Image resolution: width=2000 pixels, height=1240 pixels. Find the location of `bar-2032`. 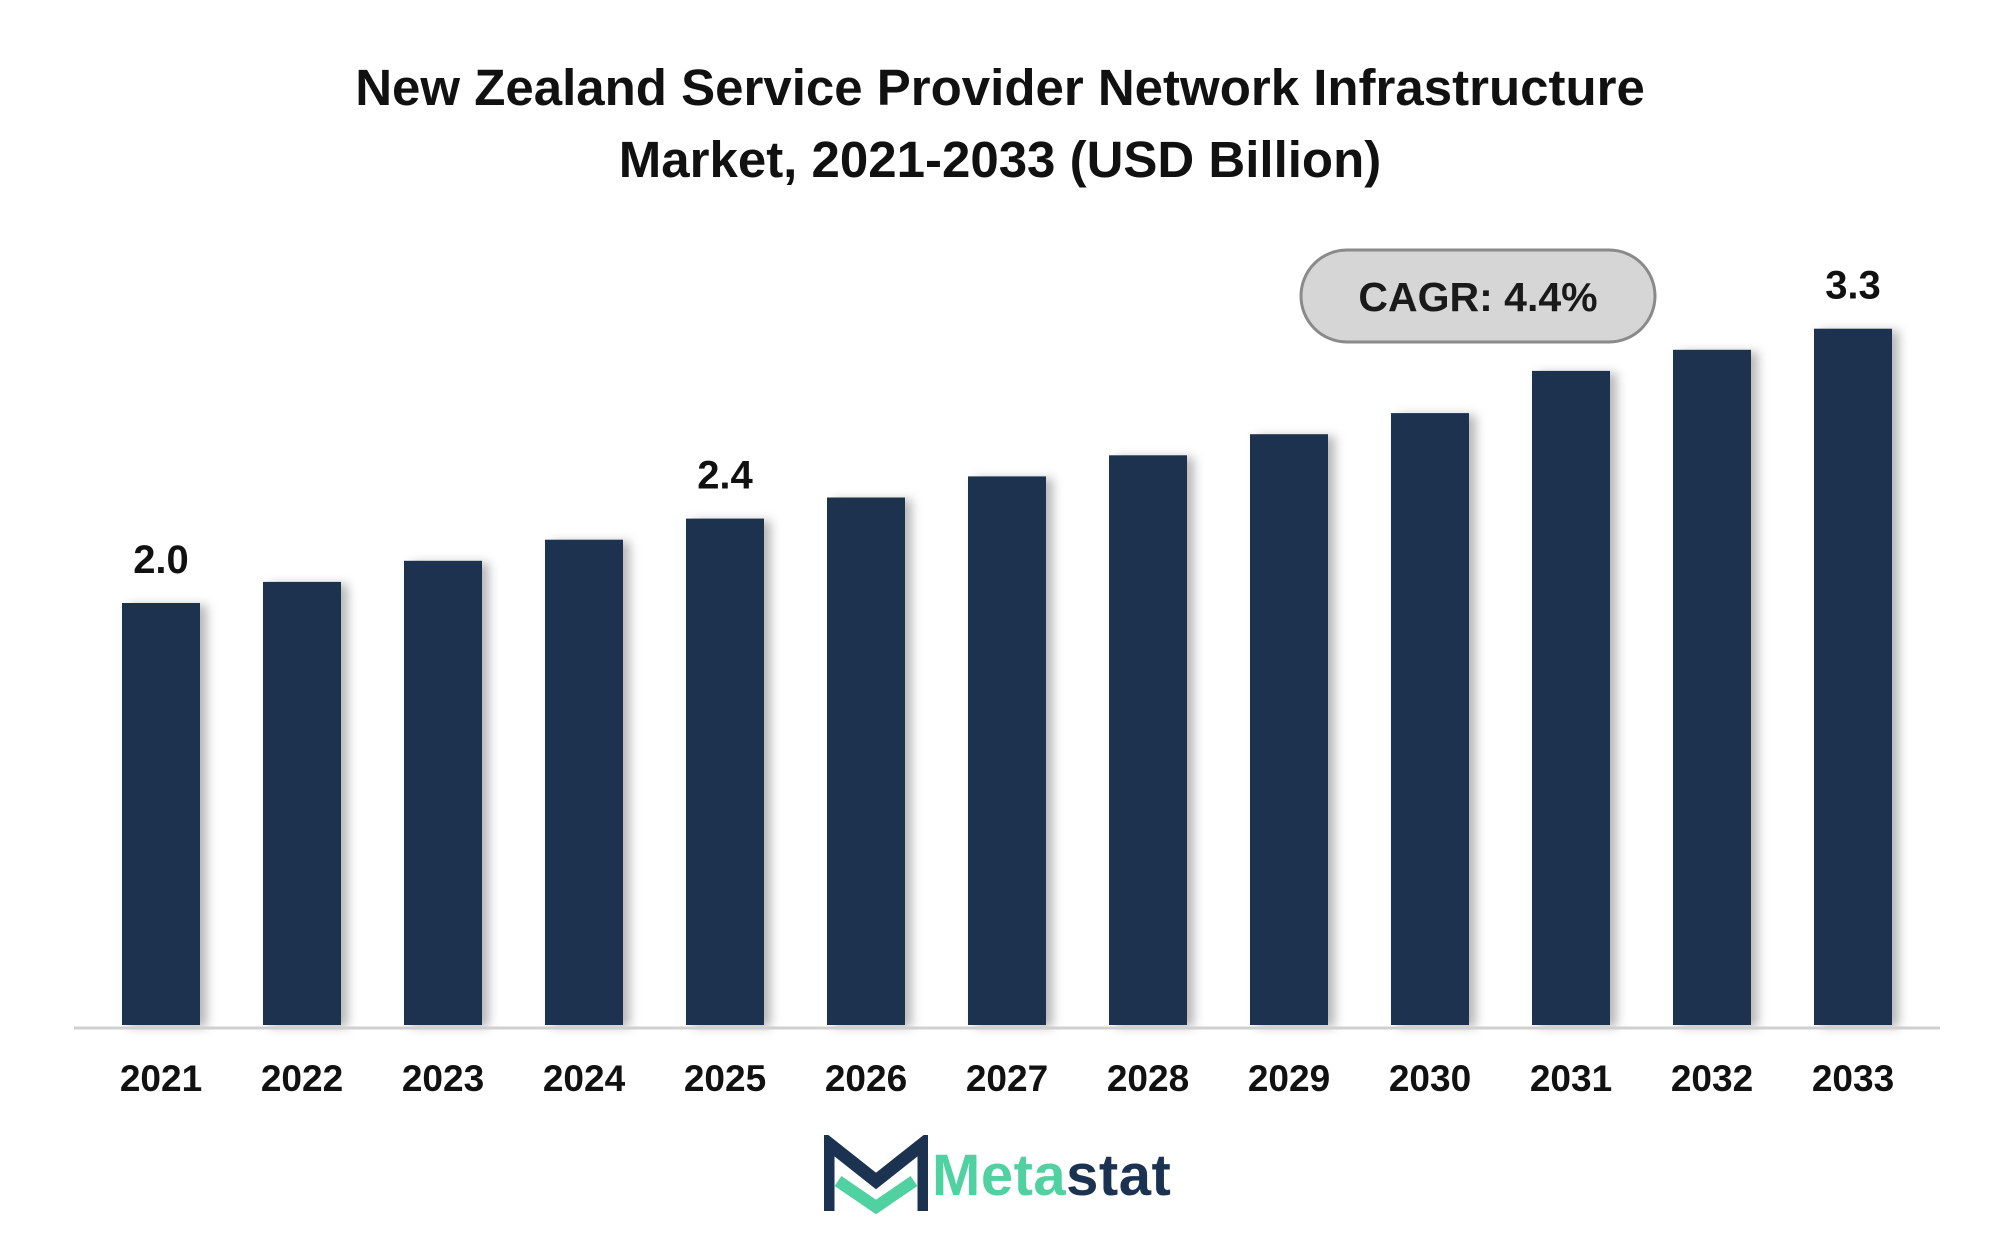

bar-2032 is located at coordinates (1712, 687).